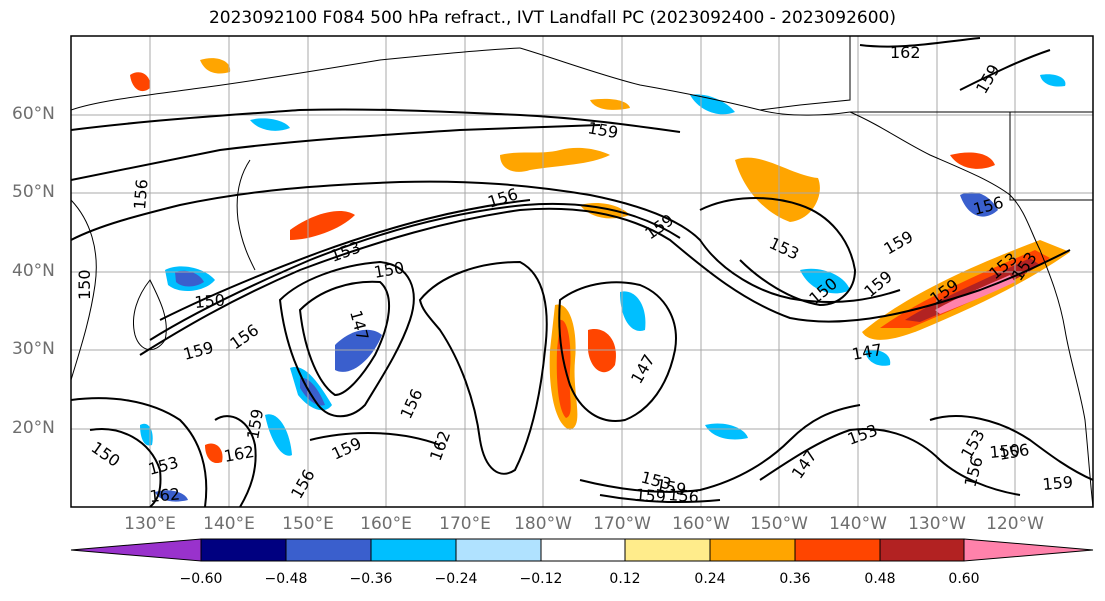 This screenshot has height=601, width=1105. I want to click on colorbar-tick-label: 0.24, so click(710, 579).